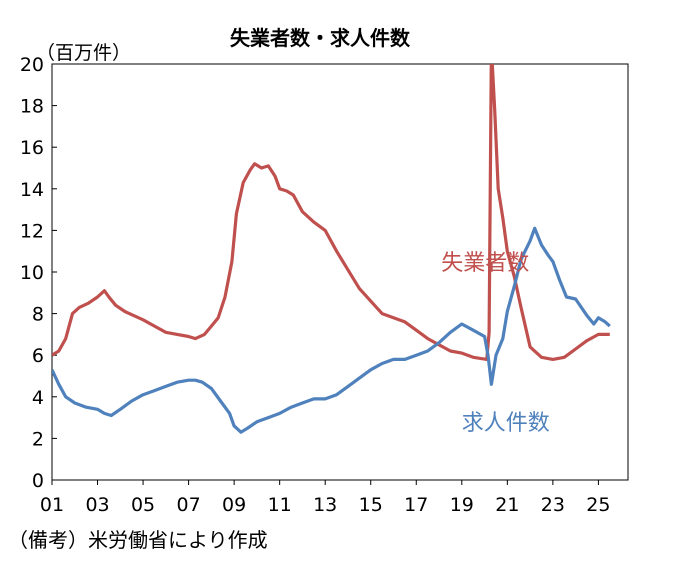  What do you see at coordinates (52, 505) in the screenshot?
I see `x-tick-label: 01` at bounding box center [52, 505].